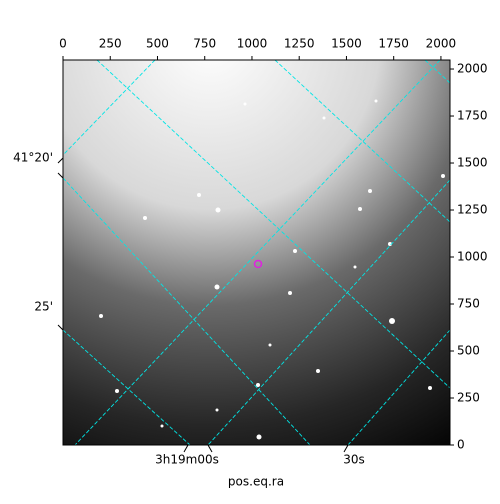  What do you see at coordinates (441, 44) in the screenshot?
I see `x-tick-label: 2000` at bounding box center [441, 44].